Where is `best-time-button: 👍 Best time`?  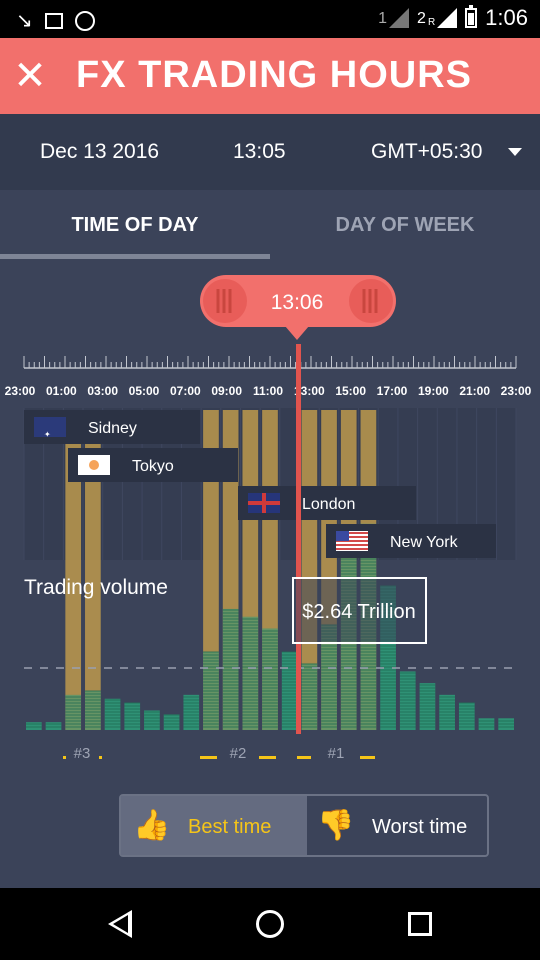 best-time-button: 👍 Best time is located at coordinates (214, 825).